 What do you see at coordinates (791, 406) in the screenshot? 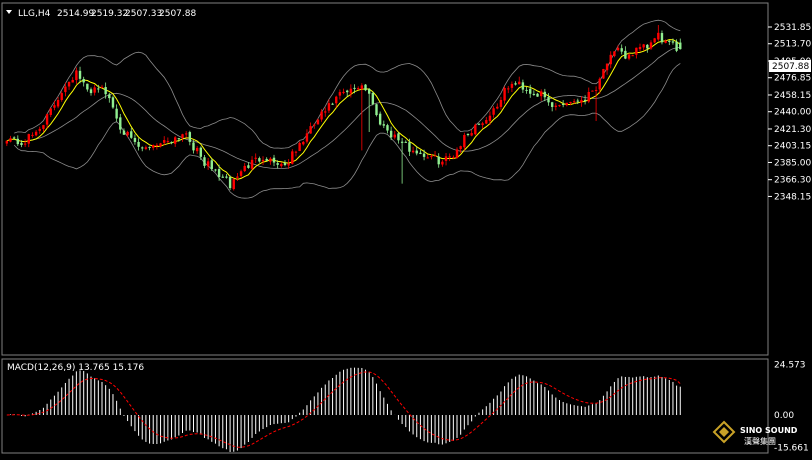
I see `macd-axis: 24.573 0.00 -15.661` at bounding box center [791, 406].